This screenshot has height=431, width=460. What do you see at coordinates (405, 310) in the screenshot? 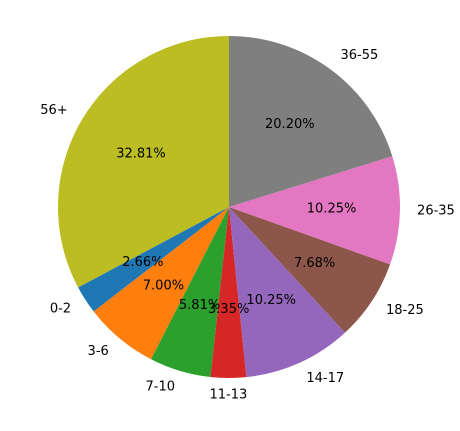
I see `category-label-18-25: 18-25` at bounding box center [405, 310].